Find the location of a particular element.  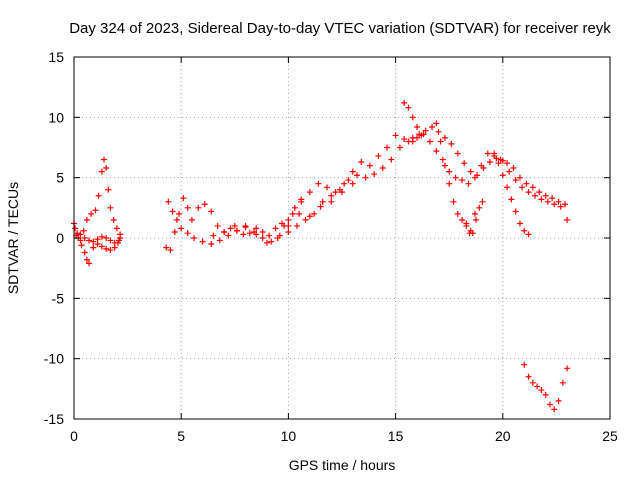

y-tick-label: 5 is located at coordinates (60, 178).